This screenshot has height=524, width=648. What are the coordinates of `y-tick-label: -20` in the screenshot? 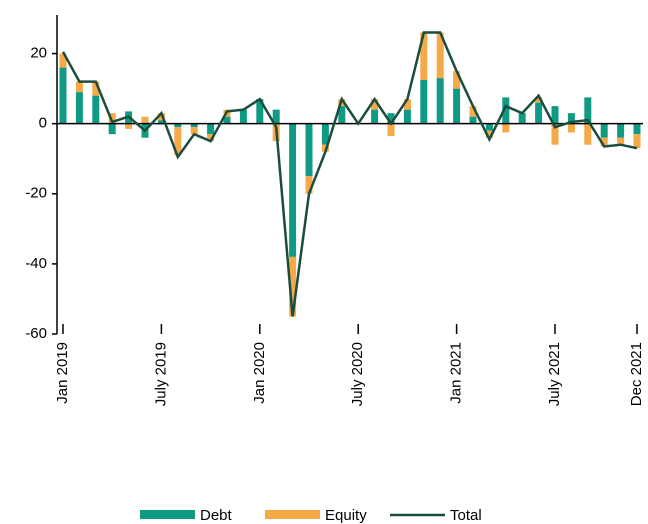 It's located at (36, 193).